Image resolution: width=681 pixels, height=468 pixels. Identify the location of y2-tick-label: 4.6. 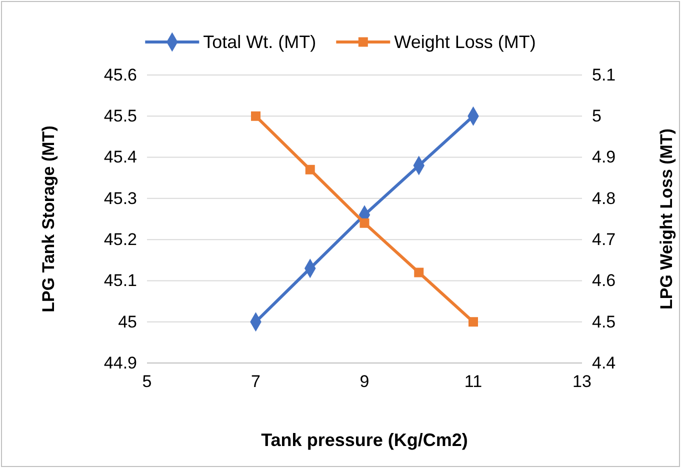
(604, 280).